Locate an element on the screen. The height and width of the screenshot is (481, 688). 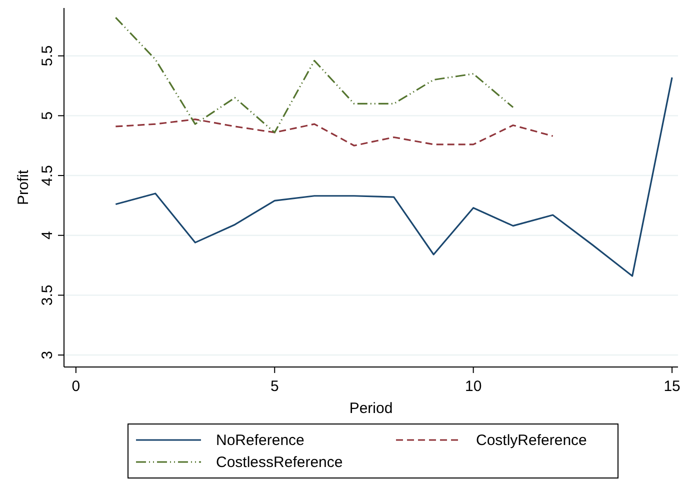
legend-label: CostlyReference is located at coordinates (531, 440).